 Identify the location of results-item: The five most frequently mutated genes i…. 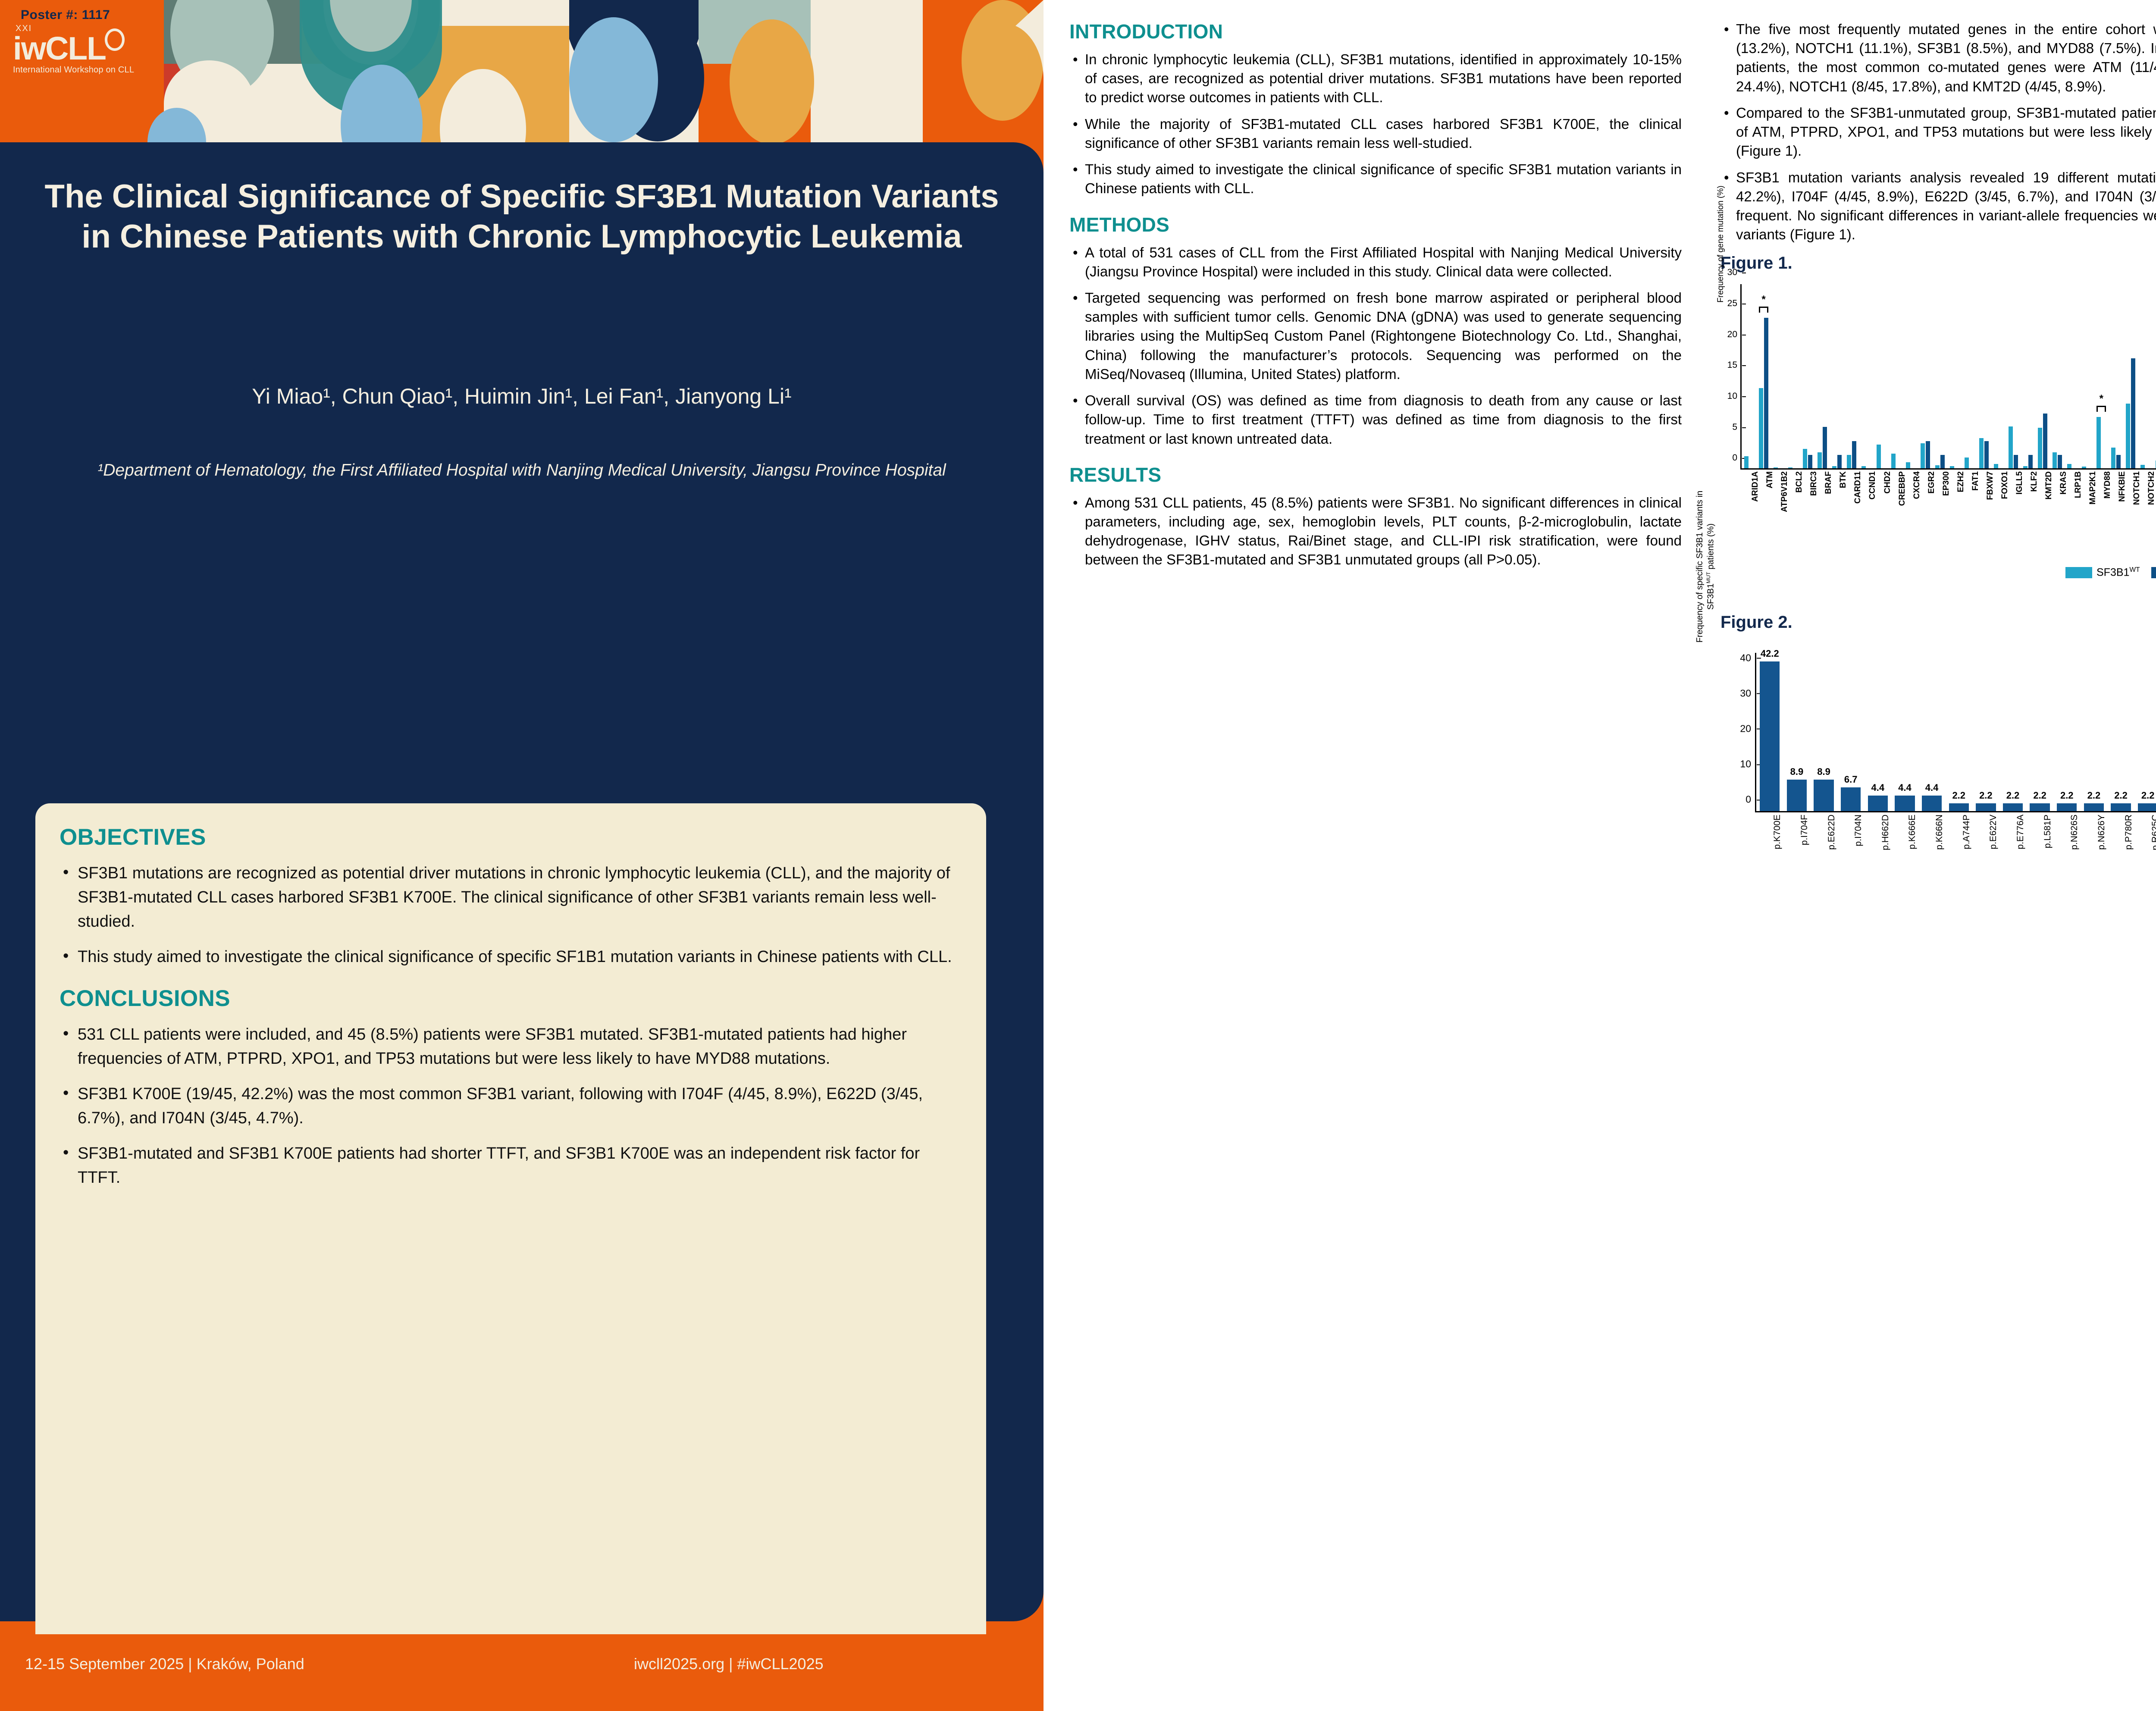
(1938, 58).